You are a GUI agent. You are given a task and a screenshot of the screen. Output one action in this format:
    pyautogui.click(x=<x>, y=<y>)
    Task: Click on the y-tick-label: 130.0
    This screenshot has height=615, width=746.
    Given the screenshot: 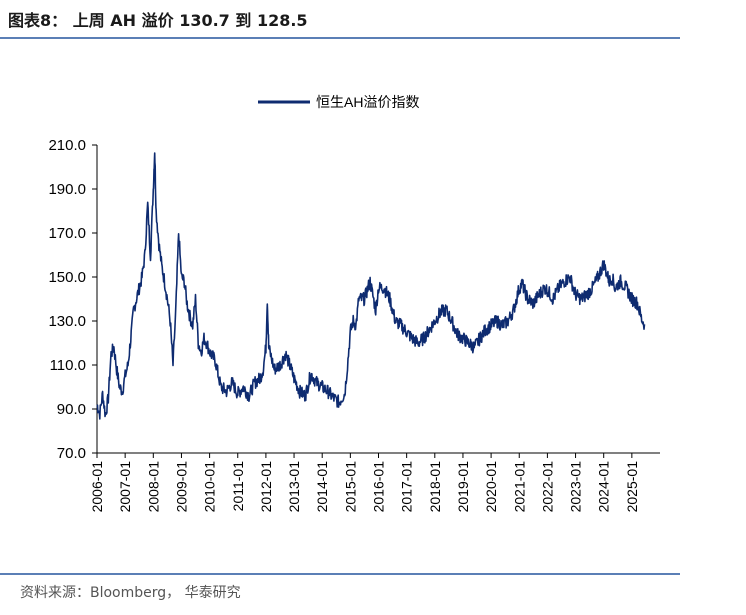 What is the action you would take?
    pyautogui.click(x=67, y=321)
    